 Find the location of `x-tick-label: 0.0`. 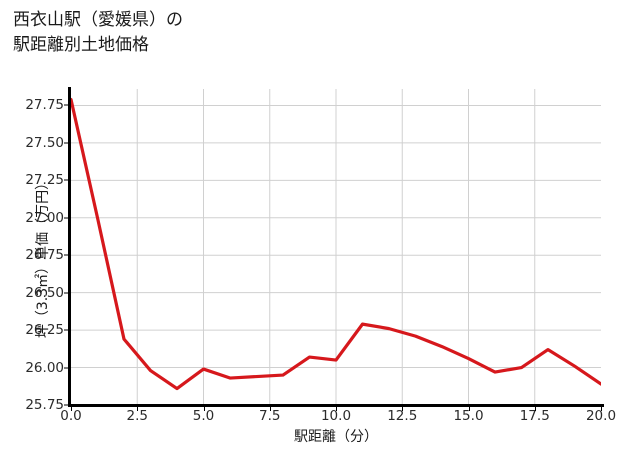

x-tick-label: 0.0 is located at coordinates (71, 416).